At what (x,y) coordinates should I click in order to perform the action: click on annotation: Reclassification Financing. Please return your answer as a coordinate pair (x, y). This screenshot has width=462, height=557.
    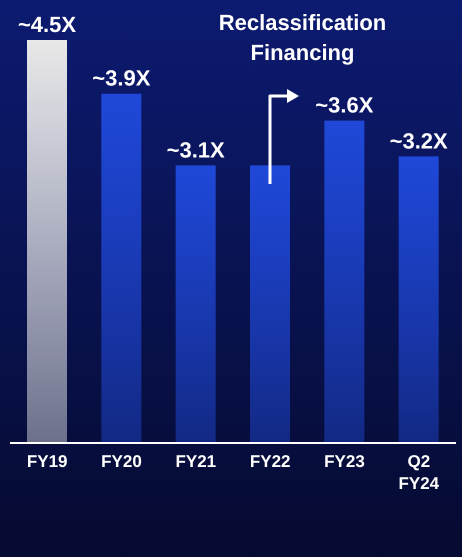
    Looking at the image, I should click on (303, 38).